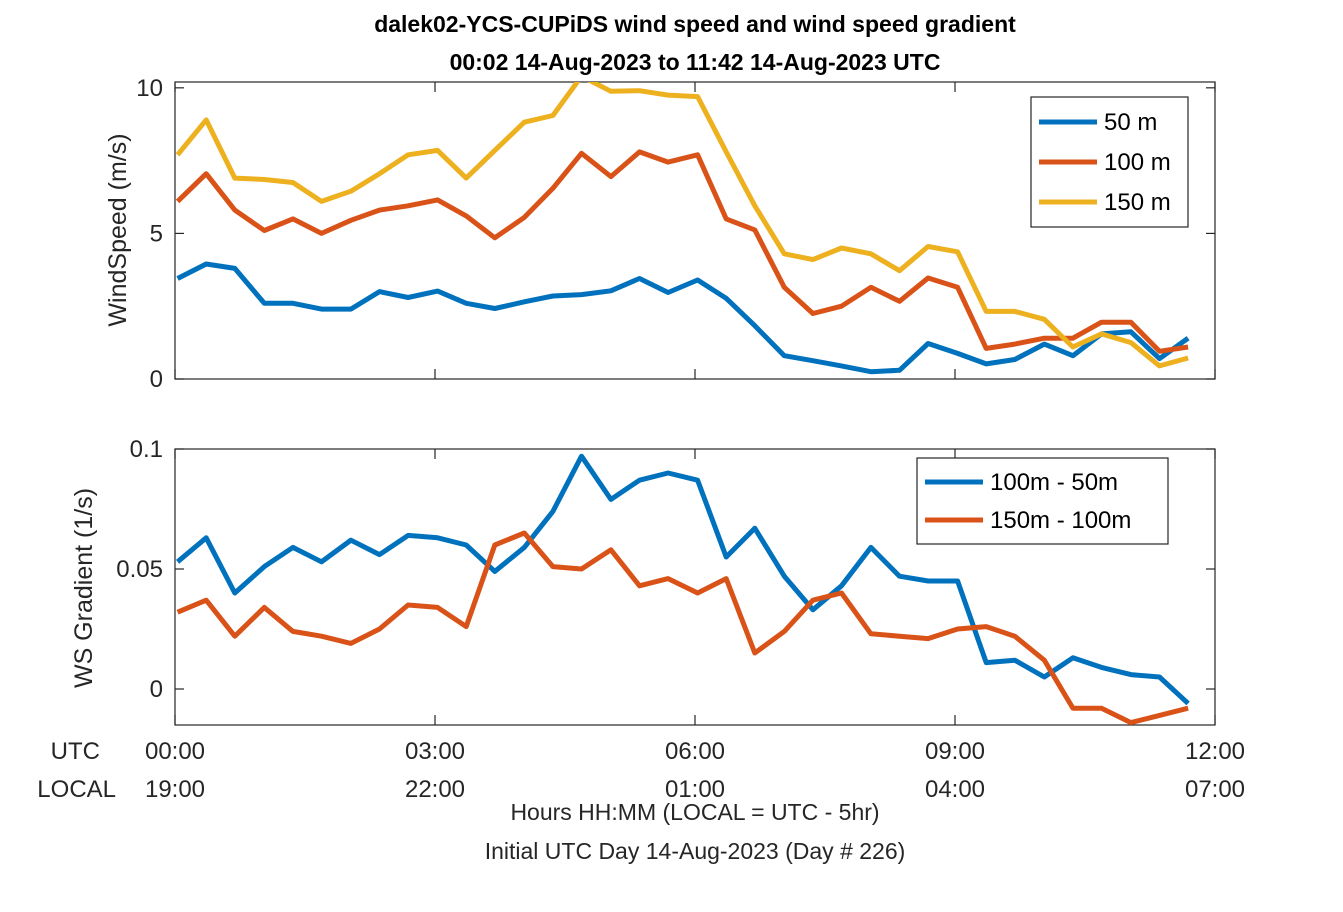 This screenshot has width=1343, height=912. I want to click on utc-row-label: UTC, so click(75, 751).